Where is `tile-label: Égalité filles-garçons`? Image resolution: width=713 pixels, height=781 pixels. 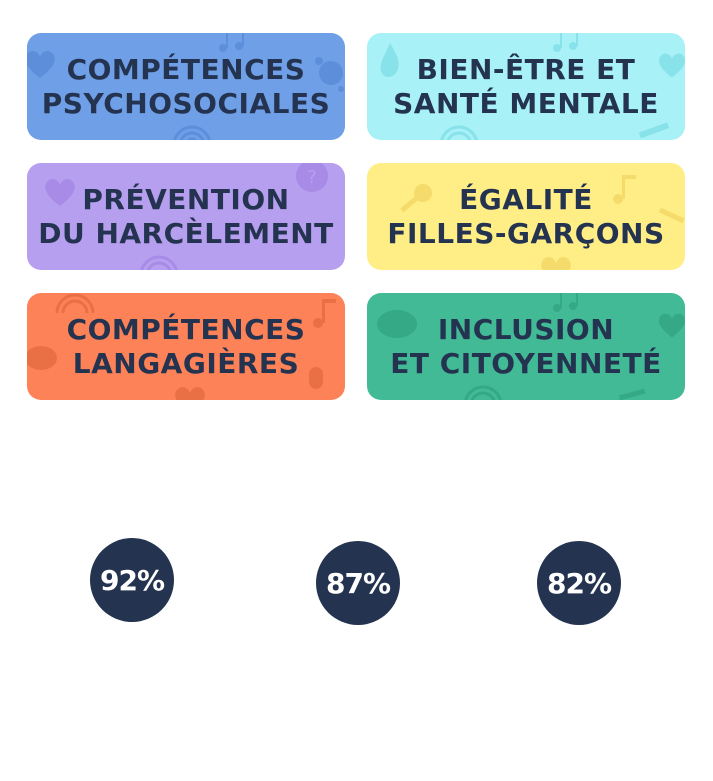 tile-label: Égalité filles-garçons is located at coordinates (526, 216).